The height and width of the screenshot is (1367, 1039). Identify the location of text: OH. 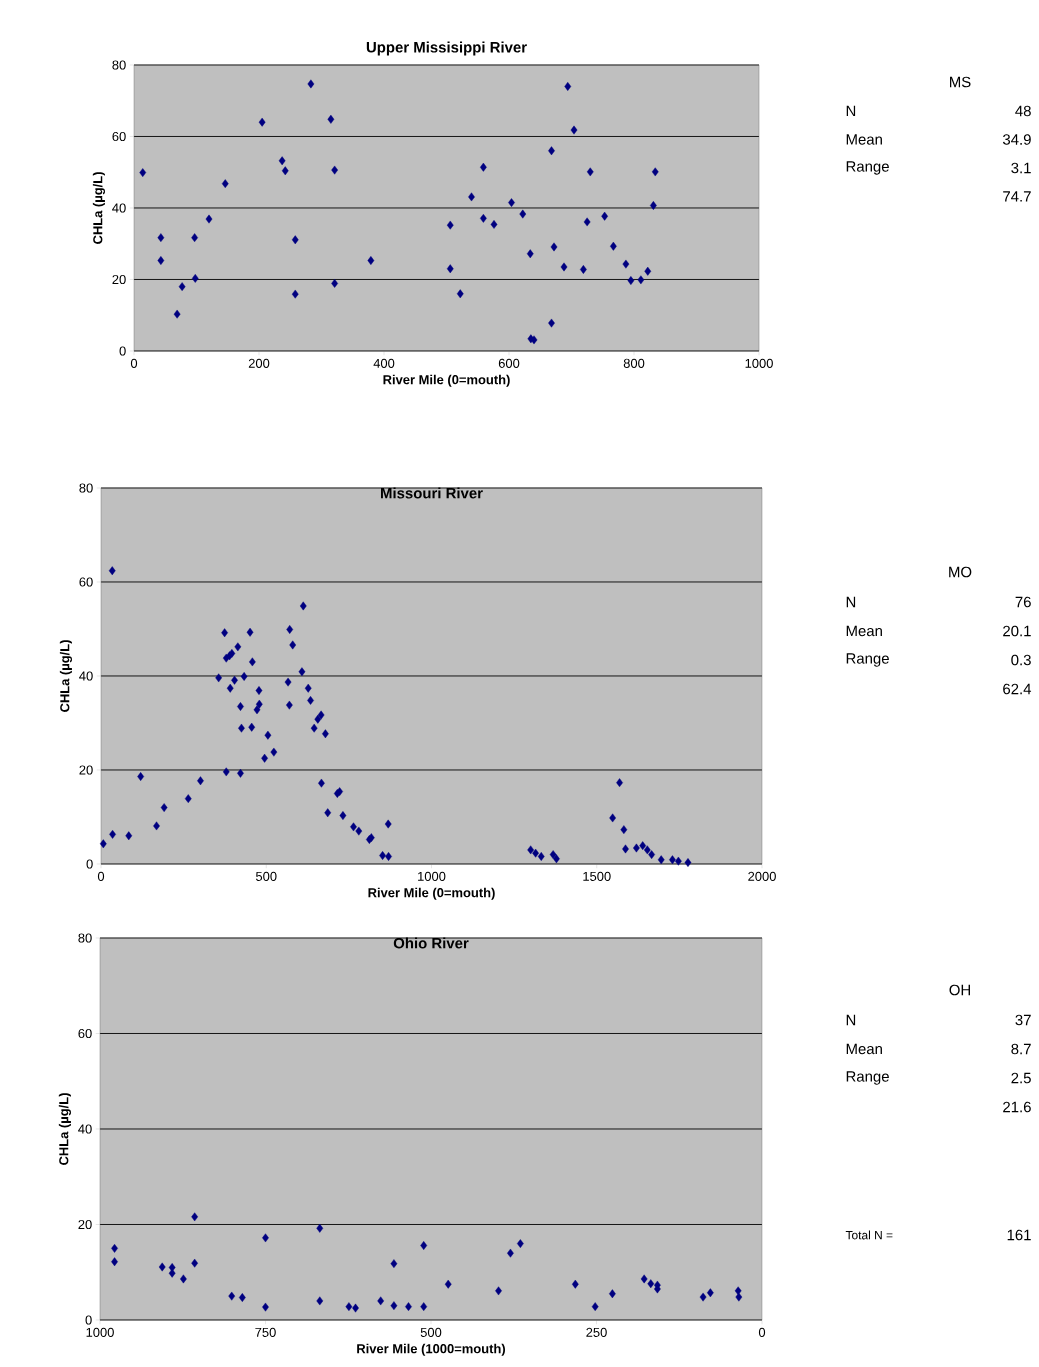
(959, 990).